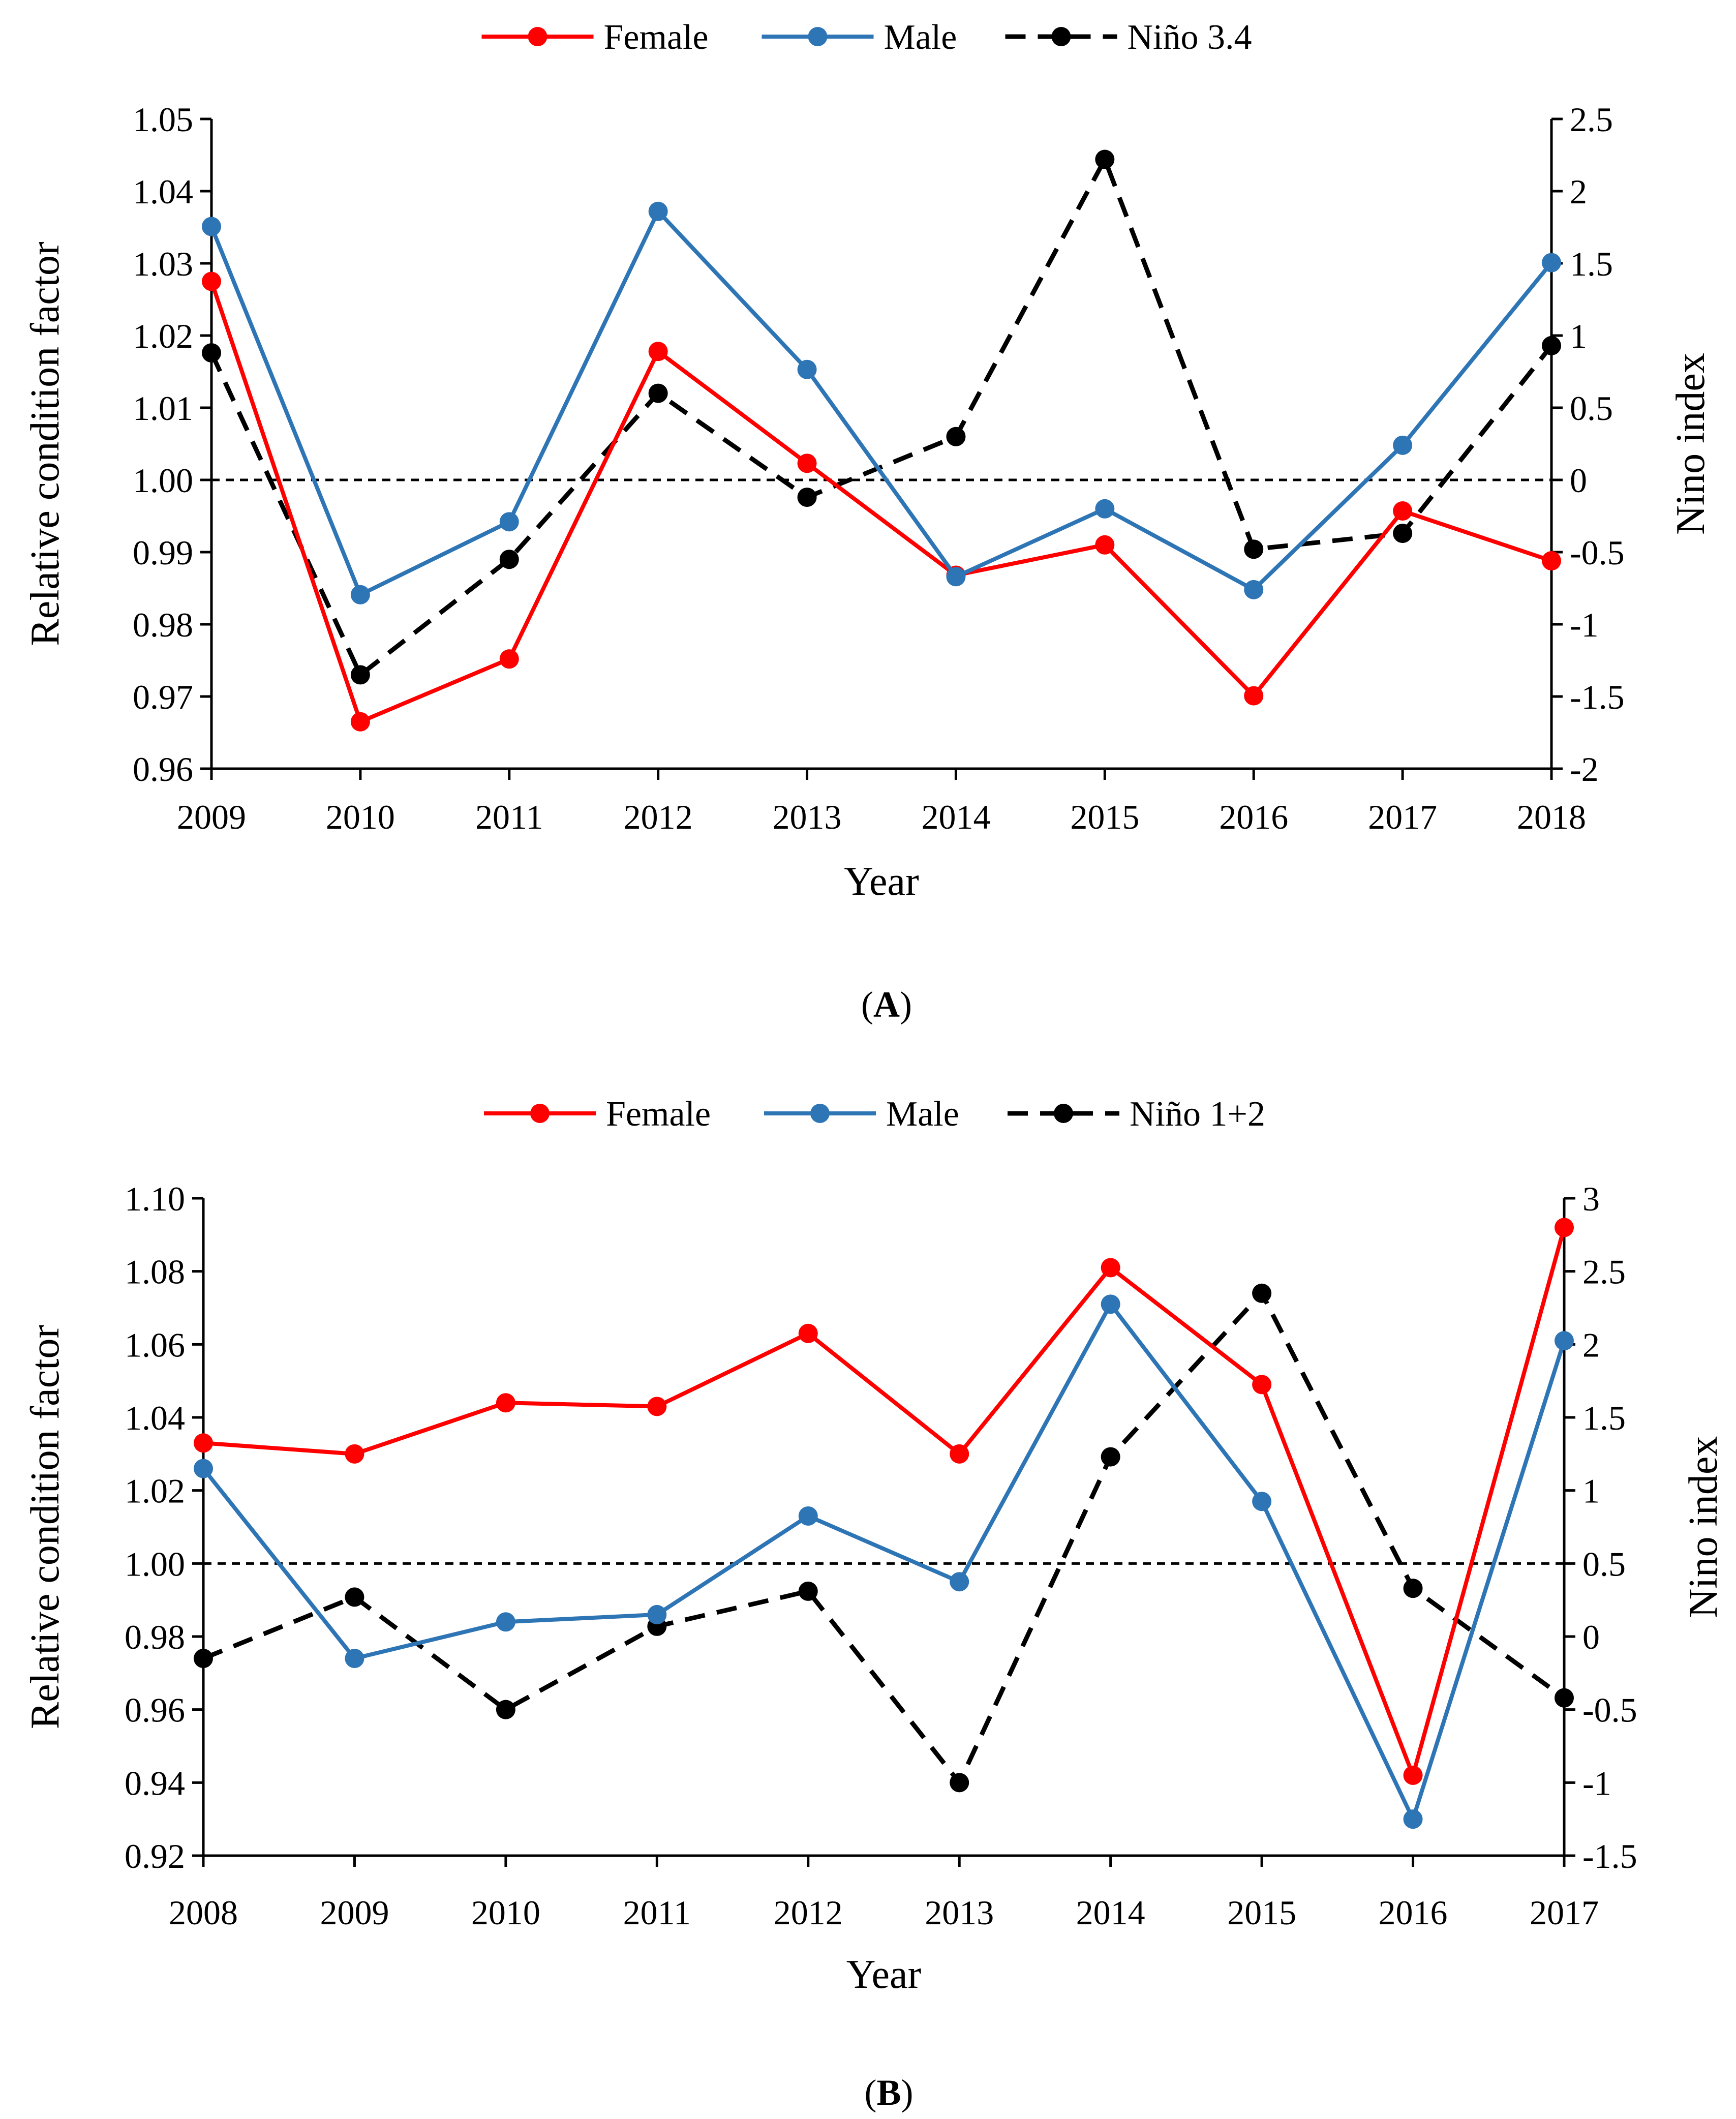 Image resolution: width=1736 pixels, height=2119 pixels. What do you see at coordinates (1584, 769) in the screenshot?
I see `y2-tick-label: -2` at bounding box center [1584, 769].